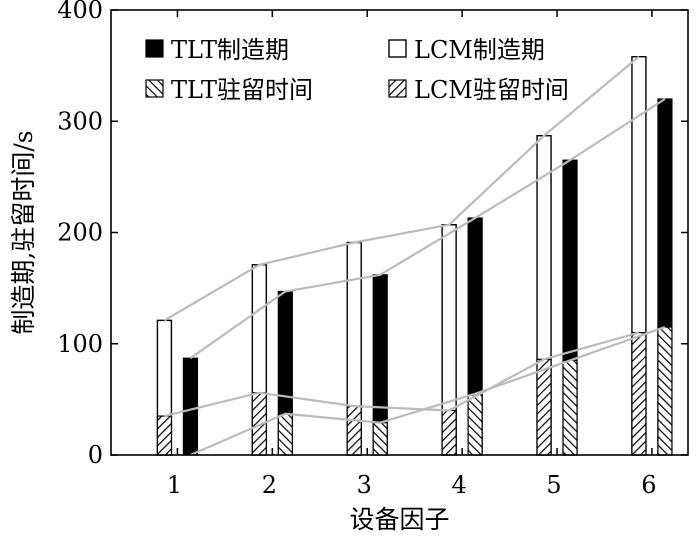 This screenshot has width=700, height=537. Describe the element at coordinates (174, 485) in the screenshot. I see `x-tick-label: 1` at that location.